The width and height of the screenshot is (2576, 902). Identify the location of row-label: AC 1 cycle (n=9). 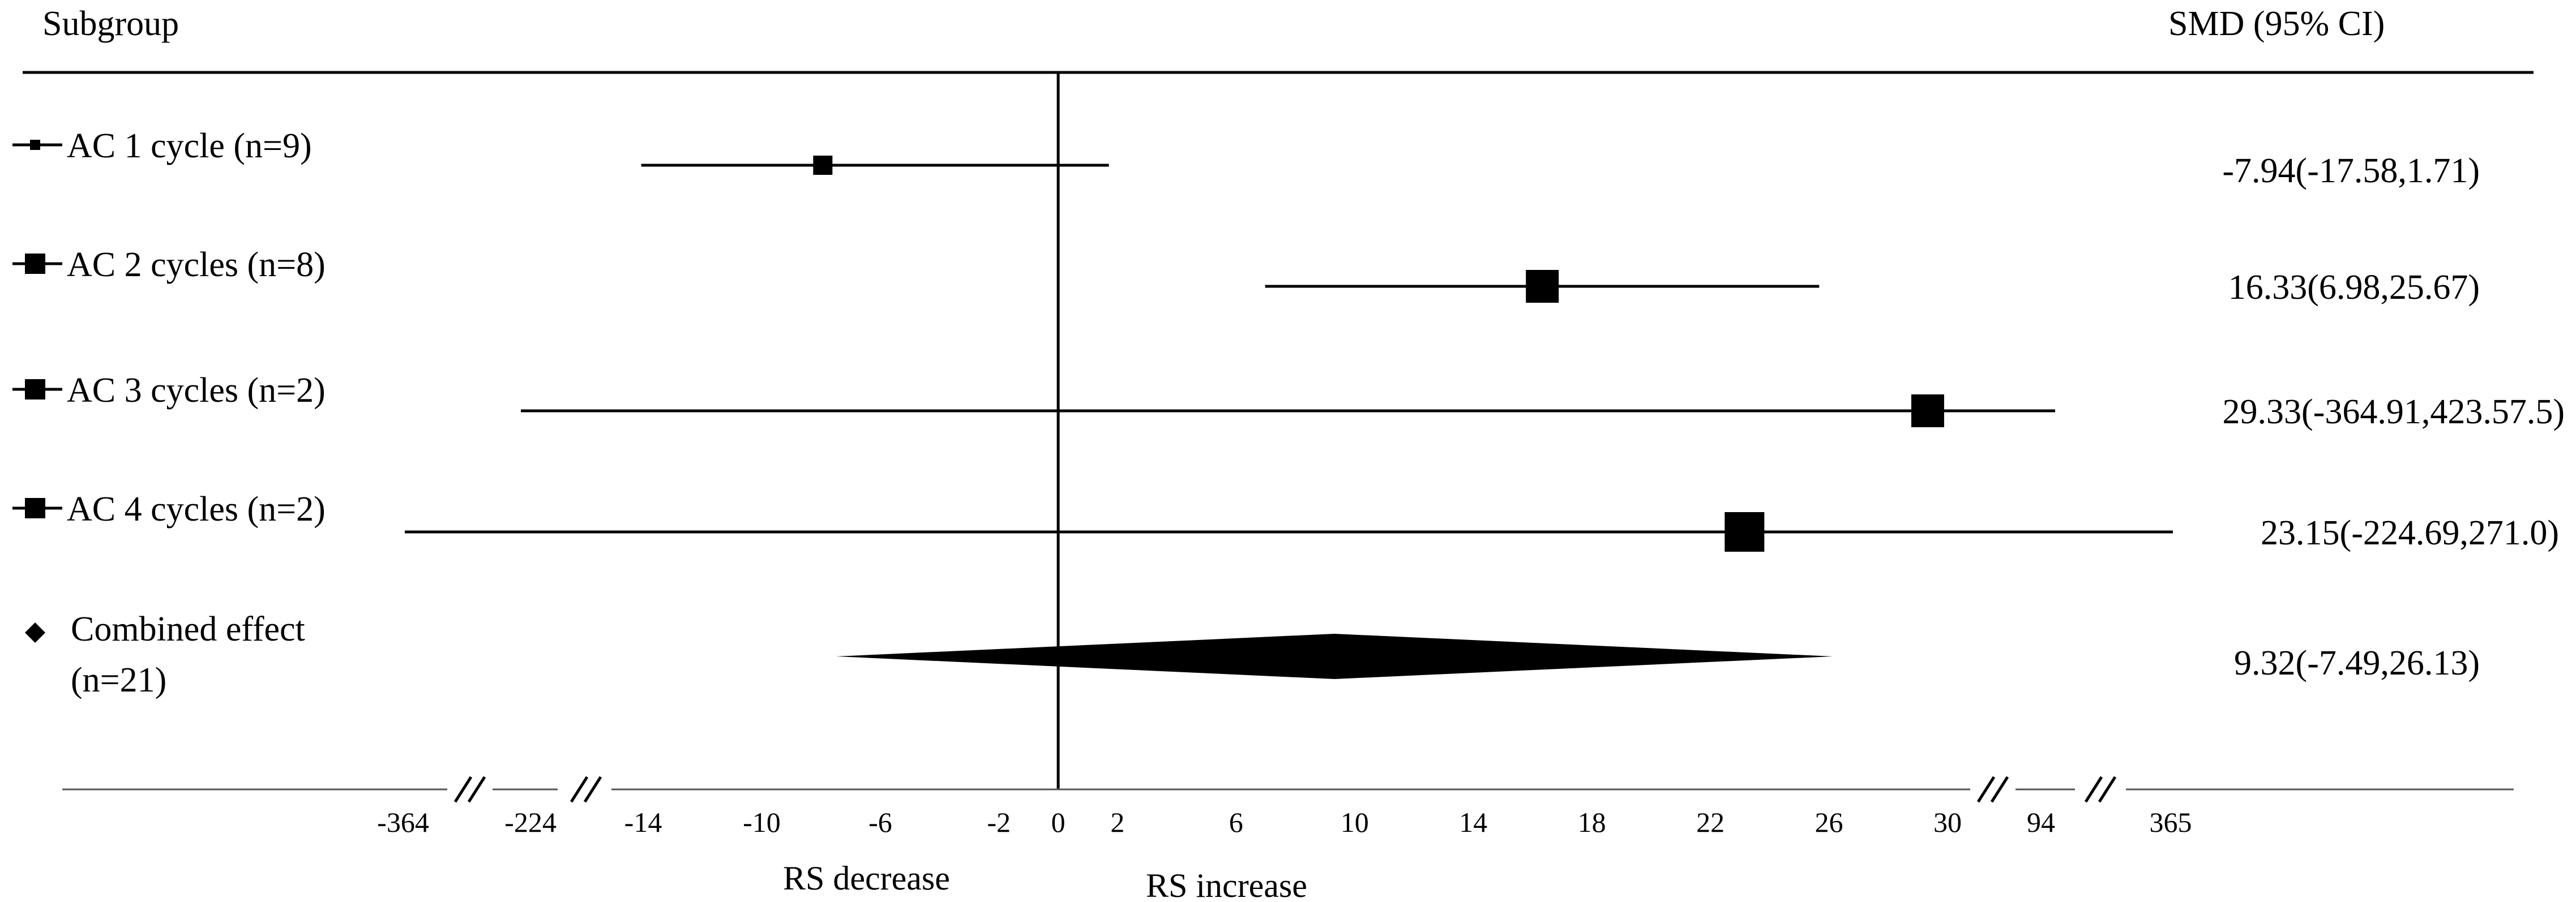
(189, 146).